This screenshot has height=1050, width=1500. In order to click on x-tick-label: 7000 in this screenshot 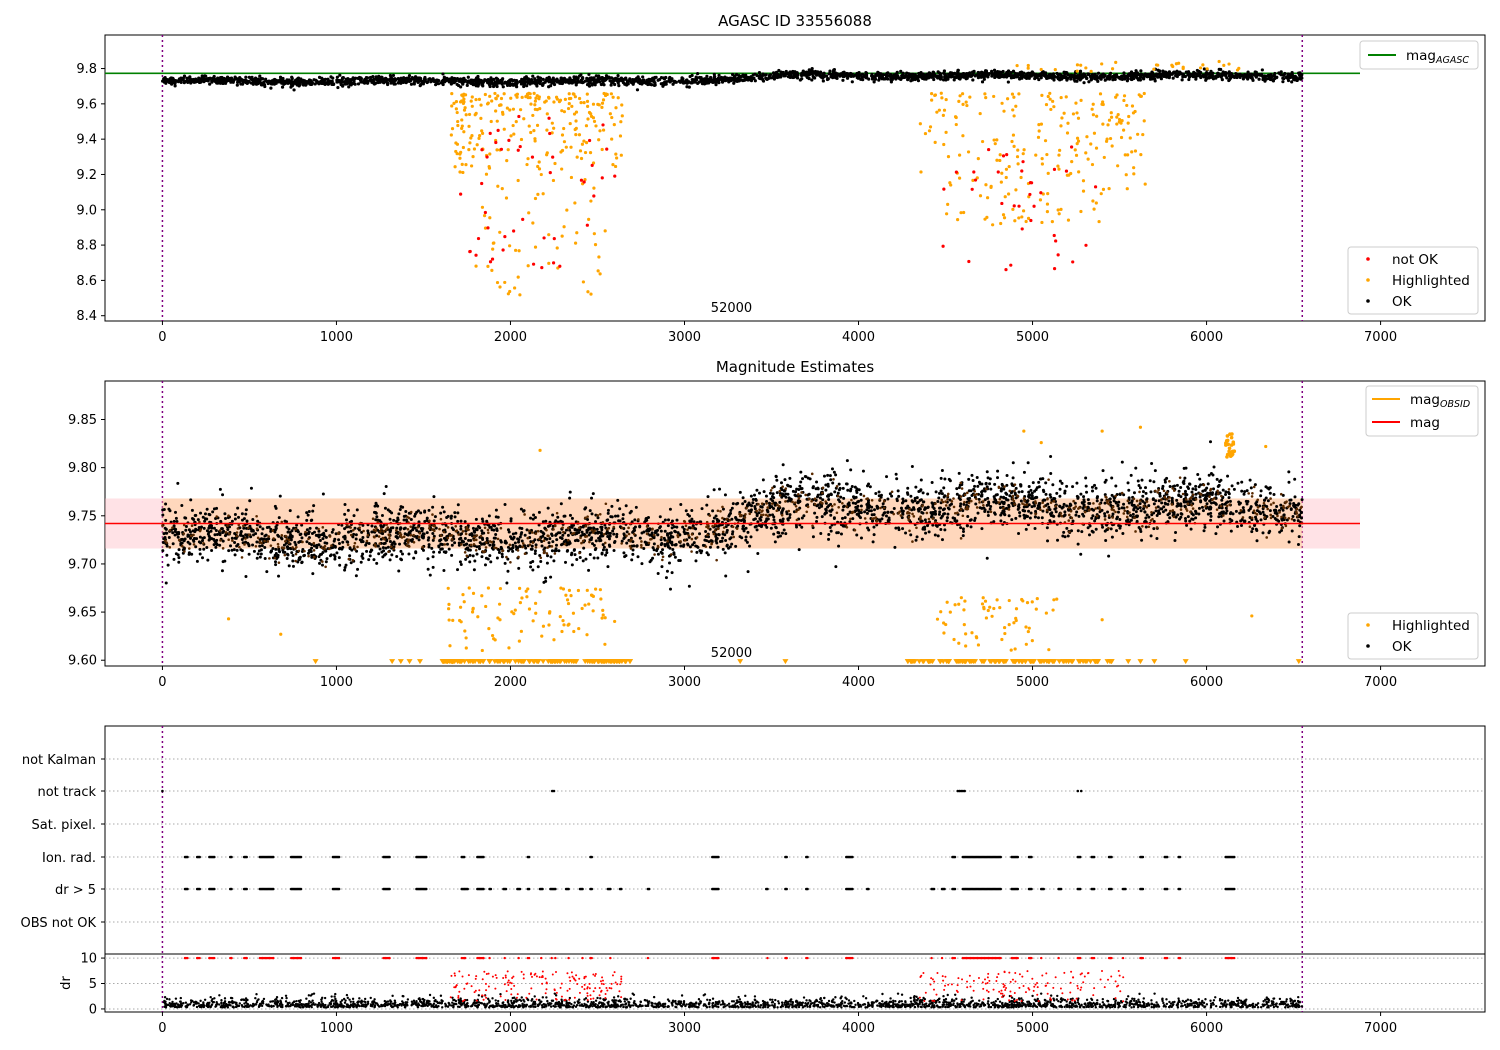, I will do `click(1380, 682)`.